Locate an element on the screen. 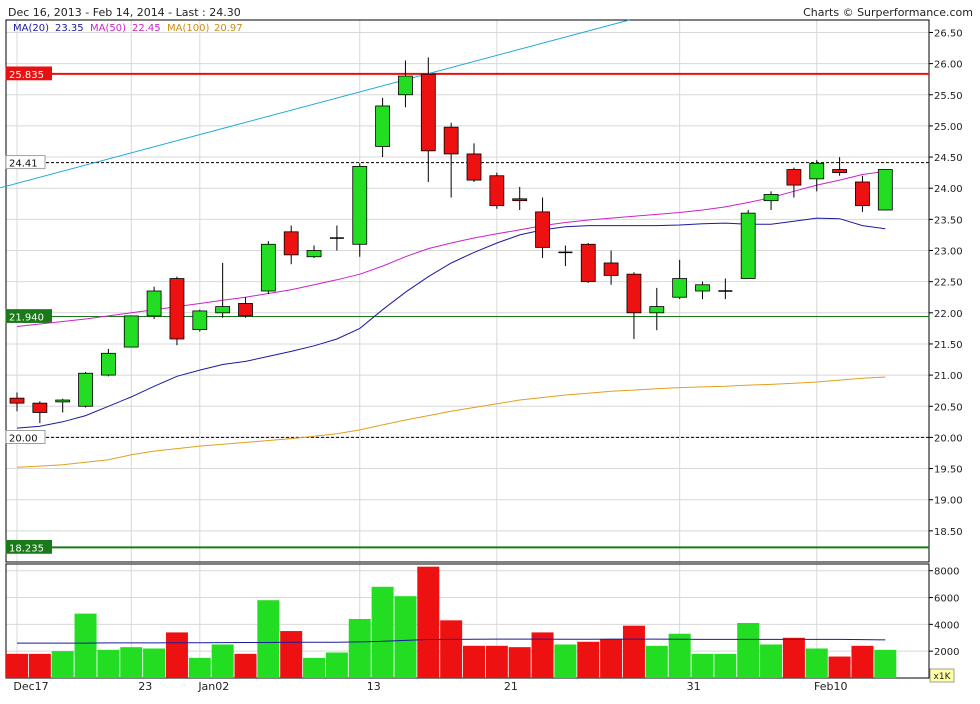 The image size is (980, 704). level-label: 18.235 is located at coordinates (26, 548).